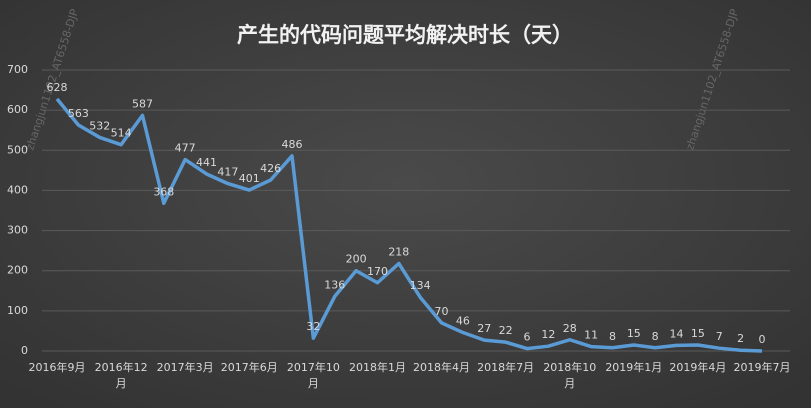  What do you see at coordinates (78, 113) in the screenshot?
I see `data-label: 563` at bounding box center [78, 113].